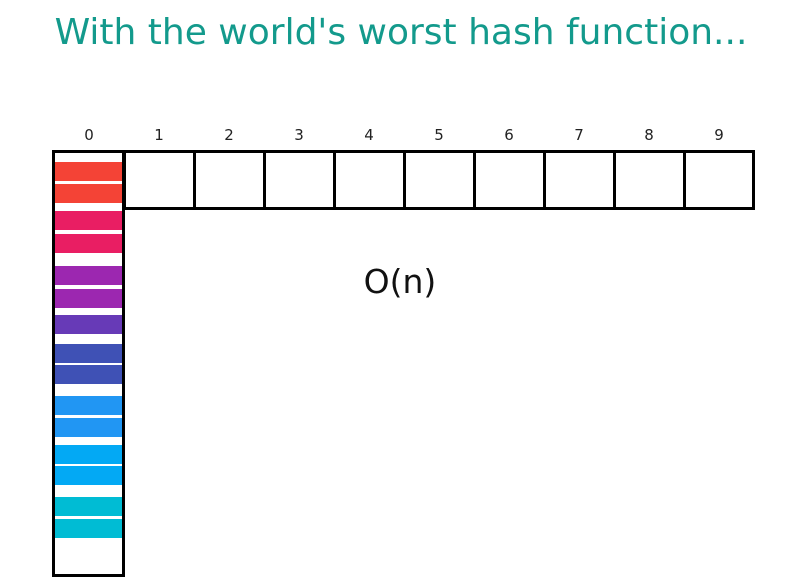 This screenshot has height=580, width=802. What do you see at coordinates (509, 135) in the screenshot?
I see `bucket-index-label: 6` at bounding box center [509, 135].